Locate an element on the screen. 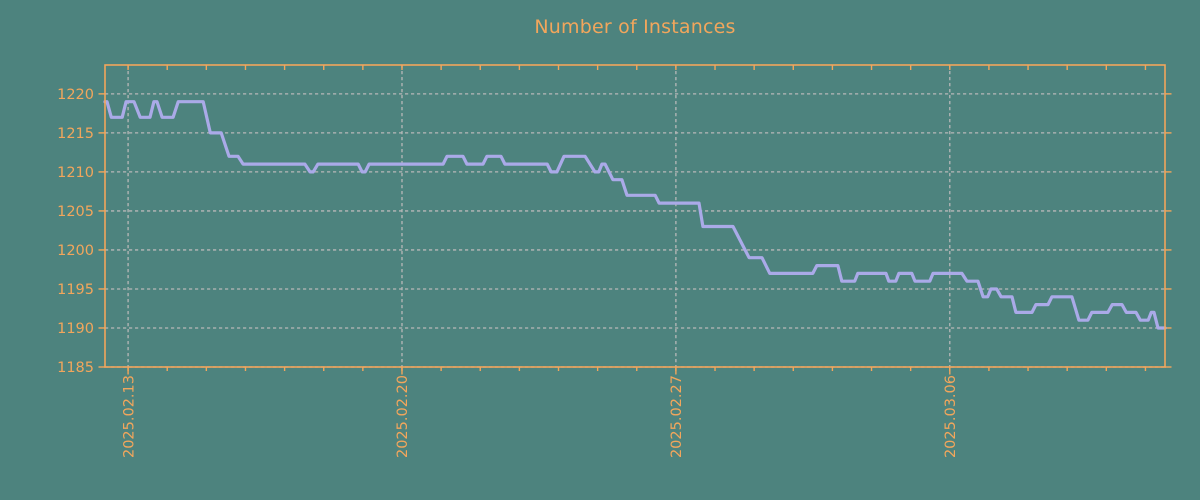 Image resolution: width=1200 pixels, height=500 pixels. y-tick-label: 1200 is located at coordinates (75, 251).